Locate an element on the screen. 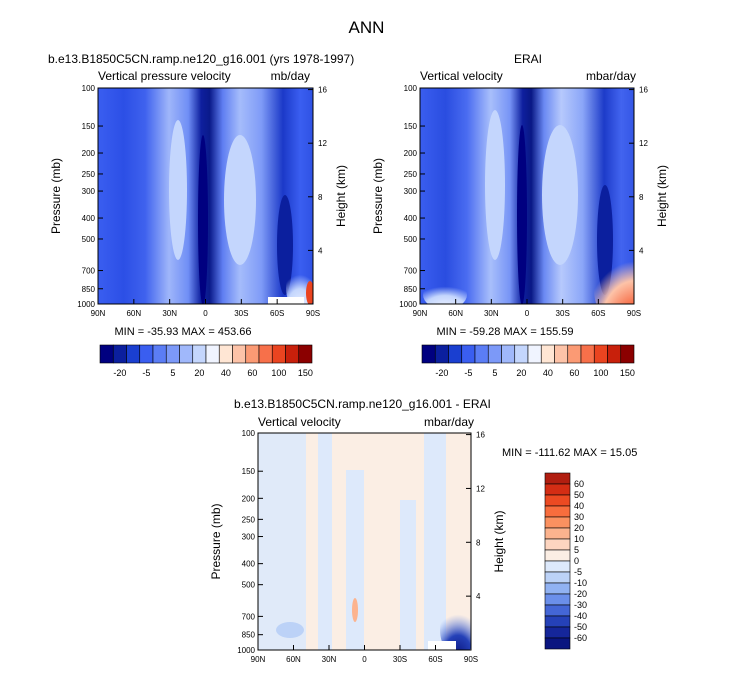  colorbar-label: -60 is located at coordinates (580, 638).